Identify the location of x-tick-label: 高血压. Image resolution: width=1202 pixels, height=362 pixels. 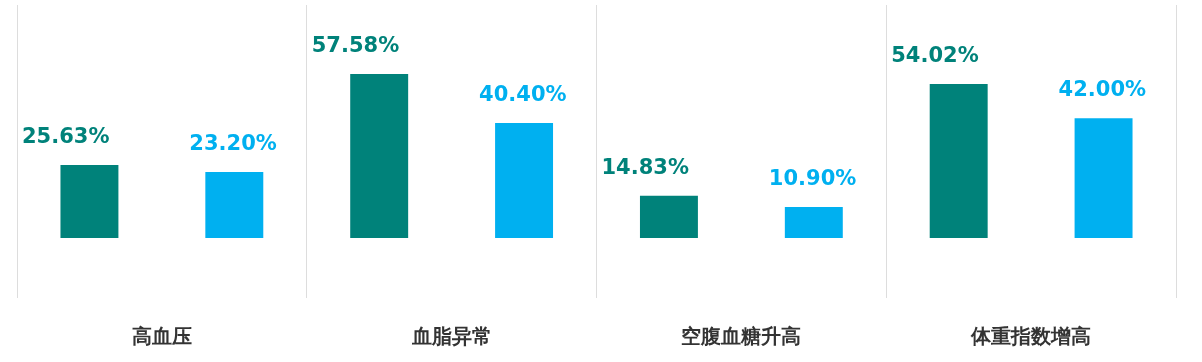
(161, 336).